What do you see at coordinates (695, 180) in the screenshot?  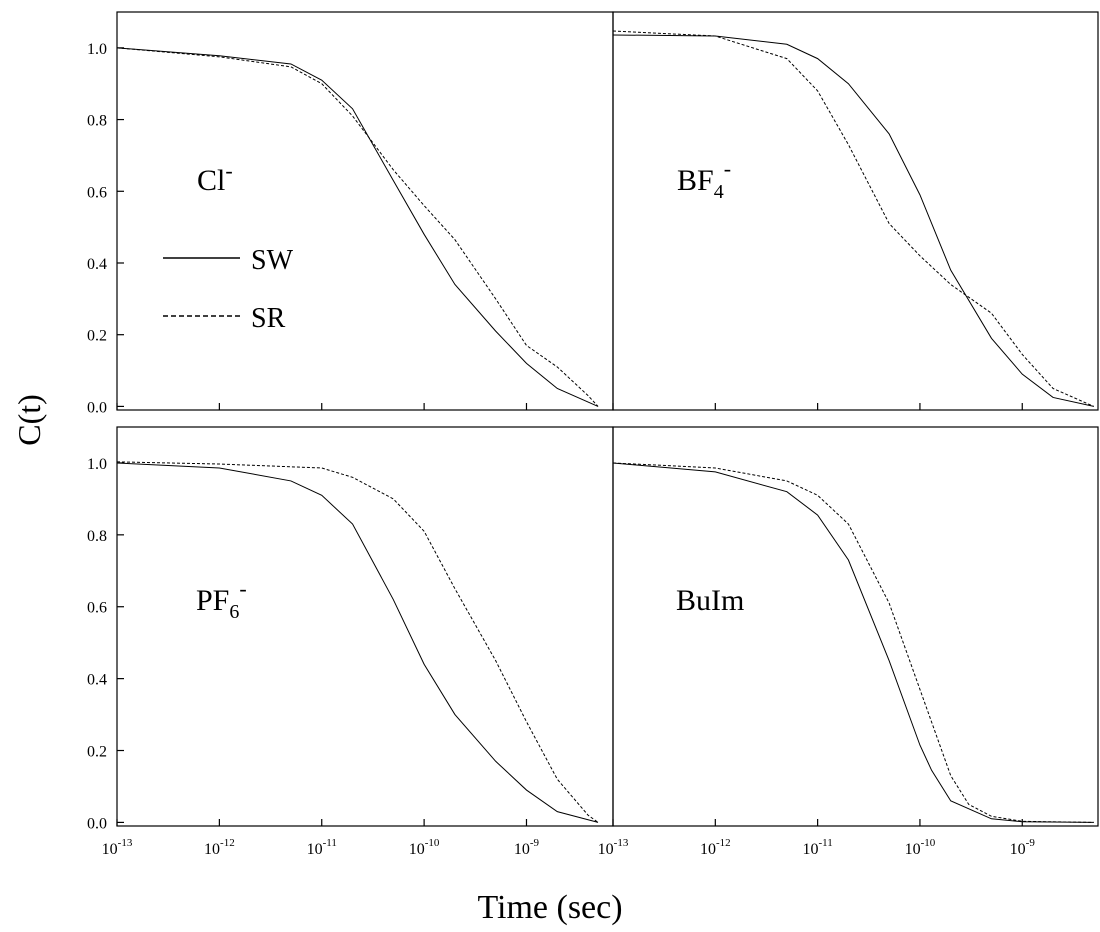 I see `panel-label-text: BF` at bounding box center [695, 180].